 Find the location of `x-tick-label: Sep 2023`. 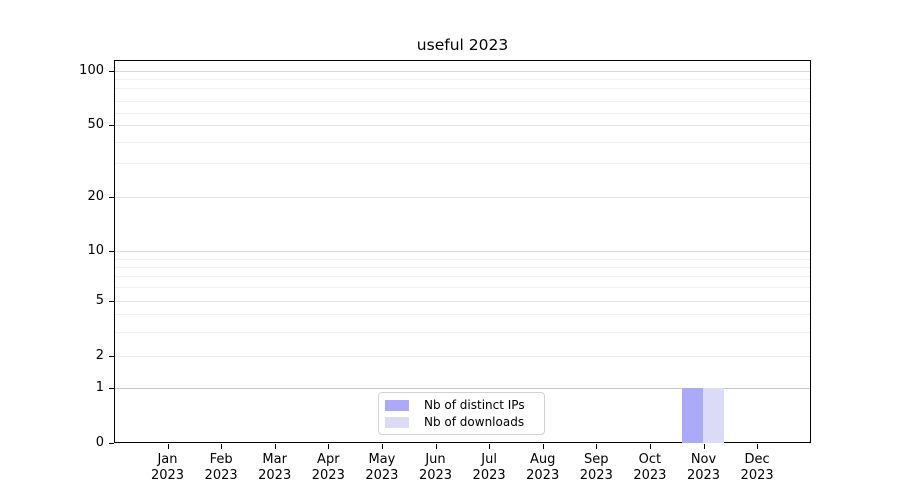

x-tick-label: Sep 2023 is located at coordinates (596, 467).